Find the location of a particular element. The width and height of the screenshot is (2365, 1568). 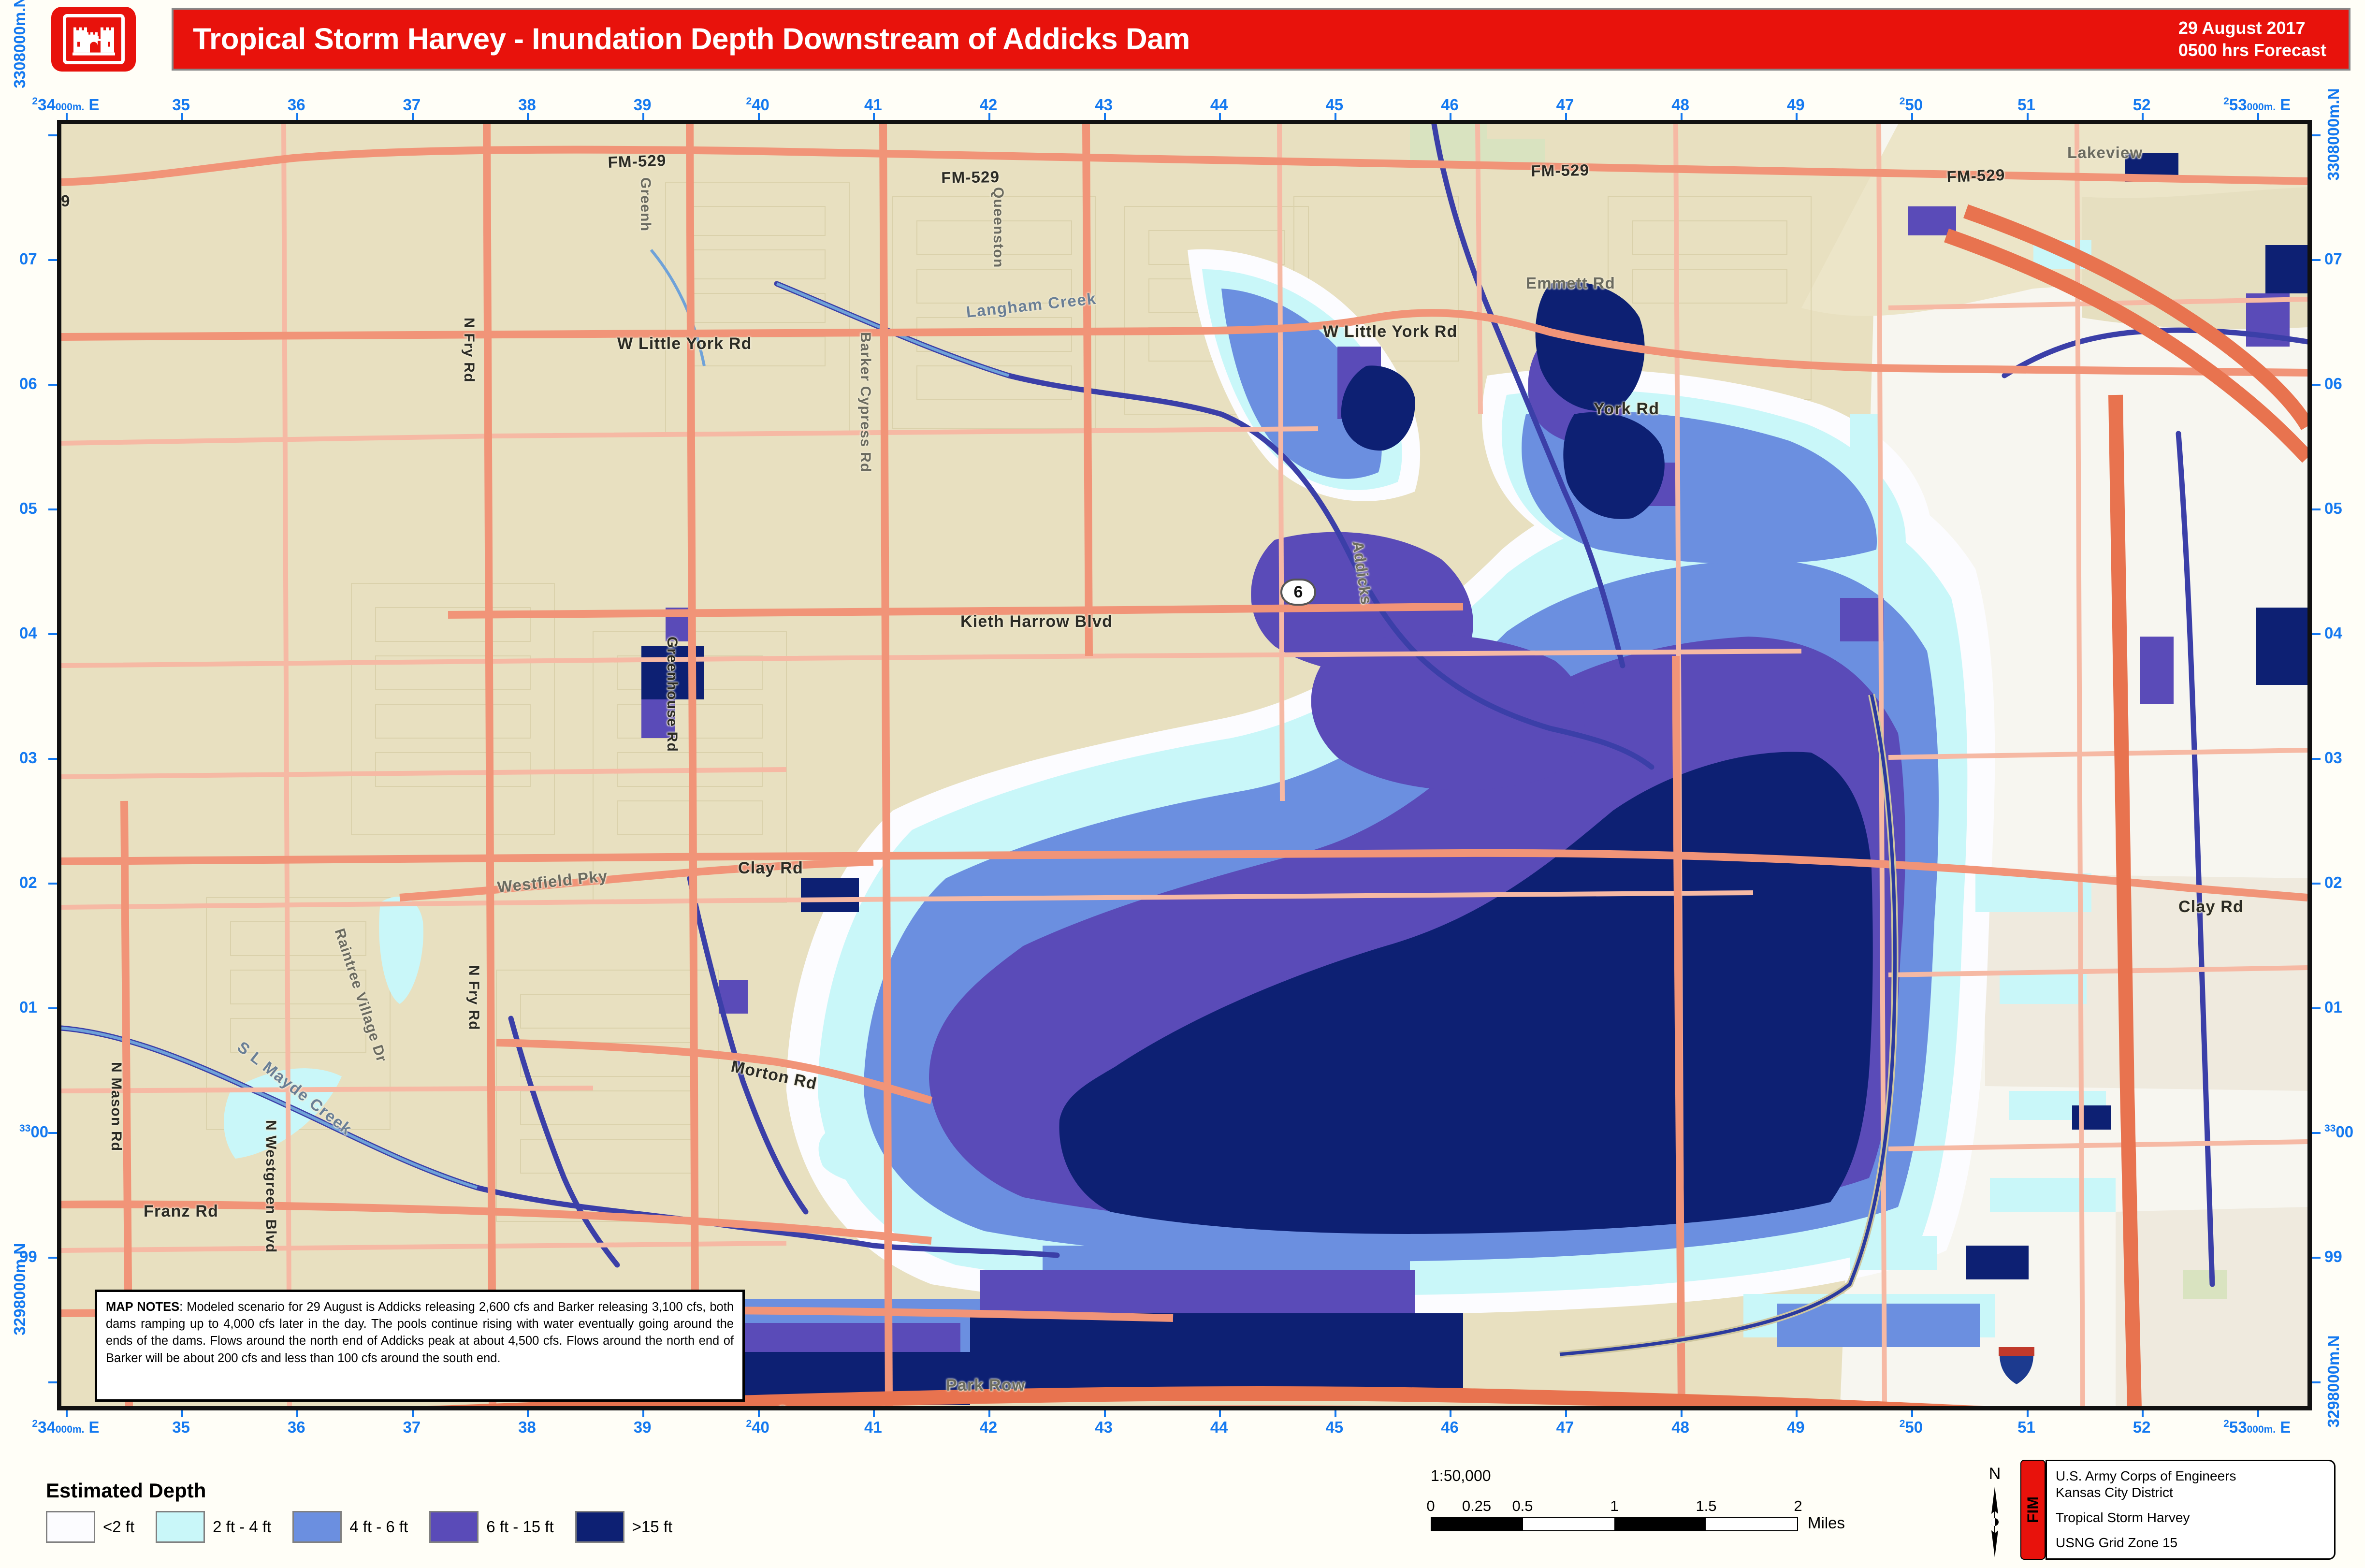

map-label-greenhouse-rd: Greenhouse Rd is located at coordinates (672, 694).